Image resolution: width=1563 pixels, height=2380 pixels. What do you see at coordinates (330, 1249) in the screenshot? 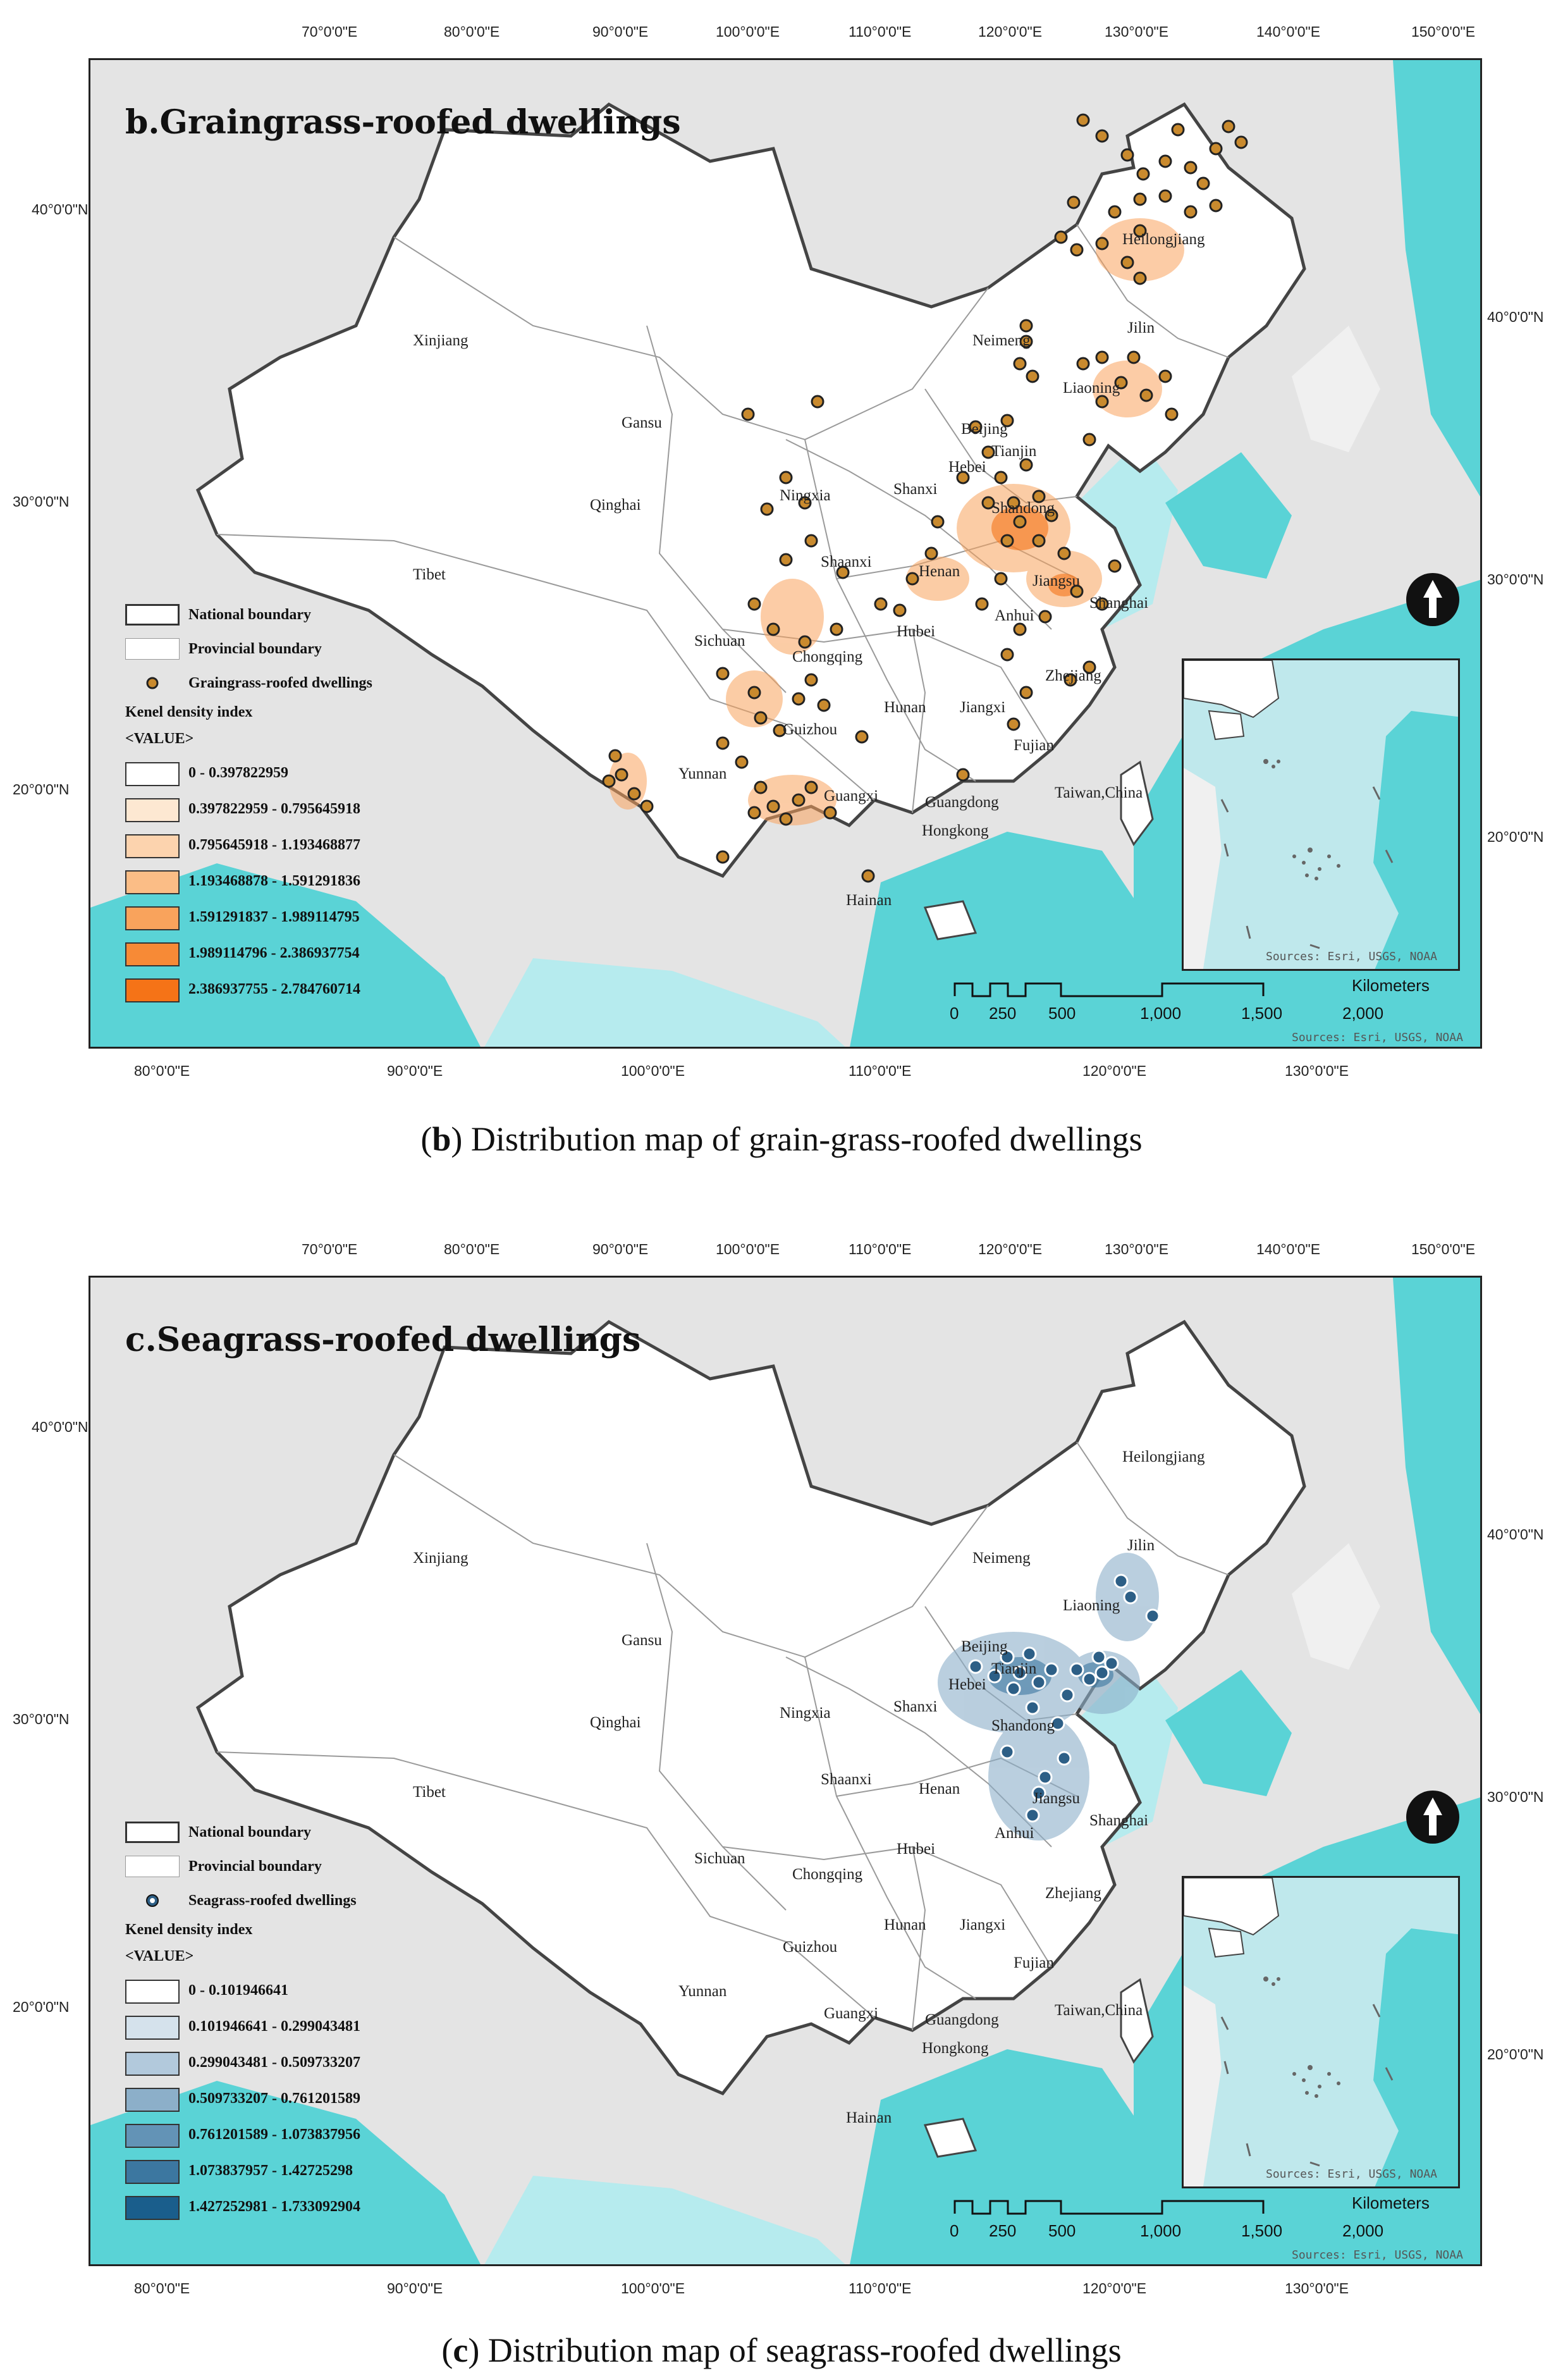
I see `lon-label: 70°0'0"E` at bounding box center [330, 1249].